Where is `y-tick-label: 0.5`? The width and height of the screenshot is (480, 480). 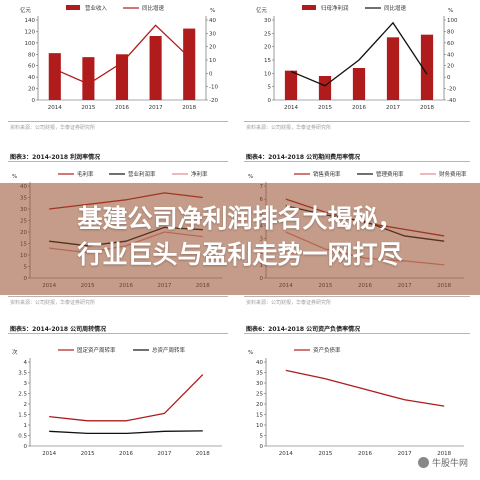
y-tick-label: 0.5 is located at coordinates (22, 437).